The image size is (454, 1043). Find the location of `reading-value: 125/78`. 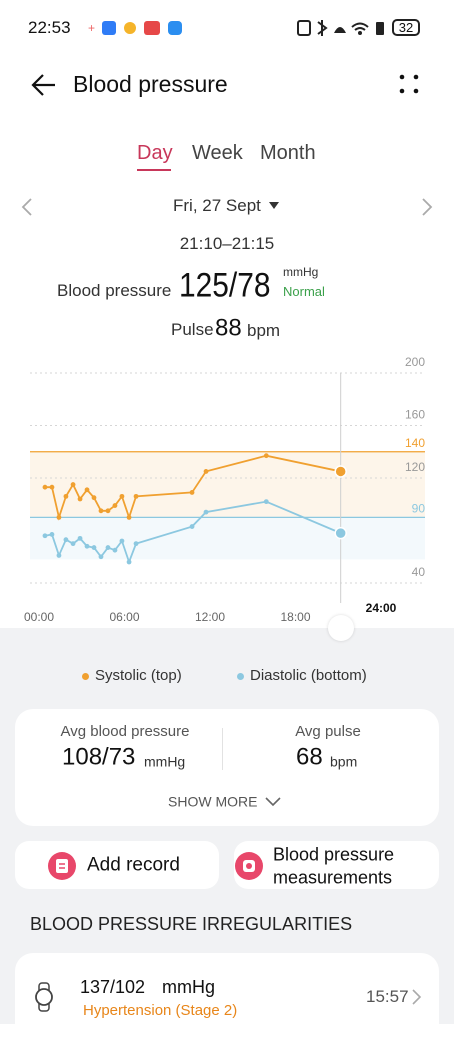

reading-value: 125/78 is located at coordinates (225, 285).